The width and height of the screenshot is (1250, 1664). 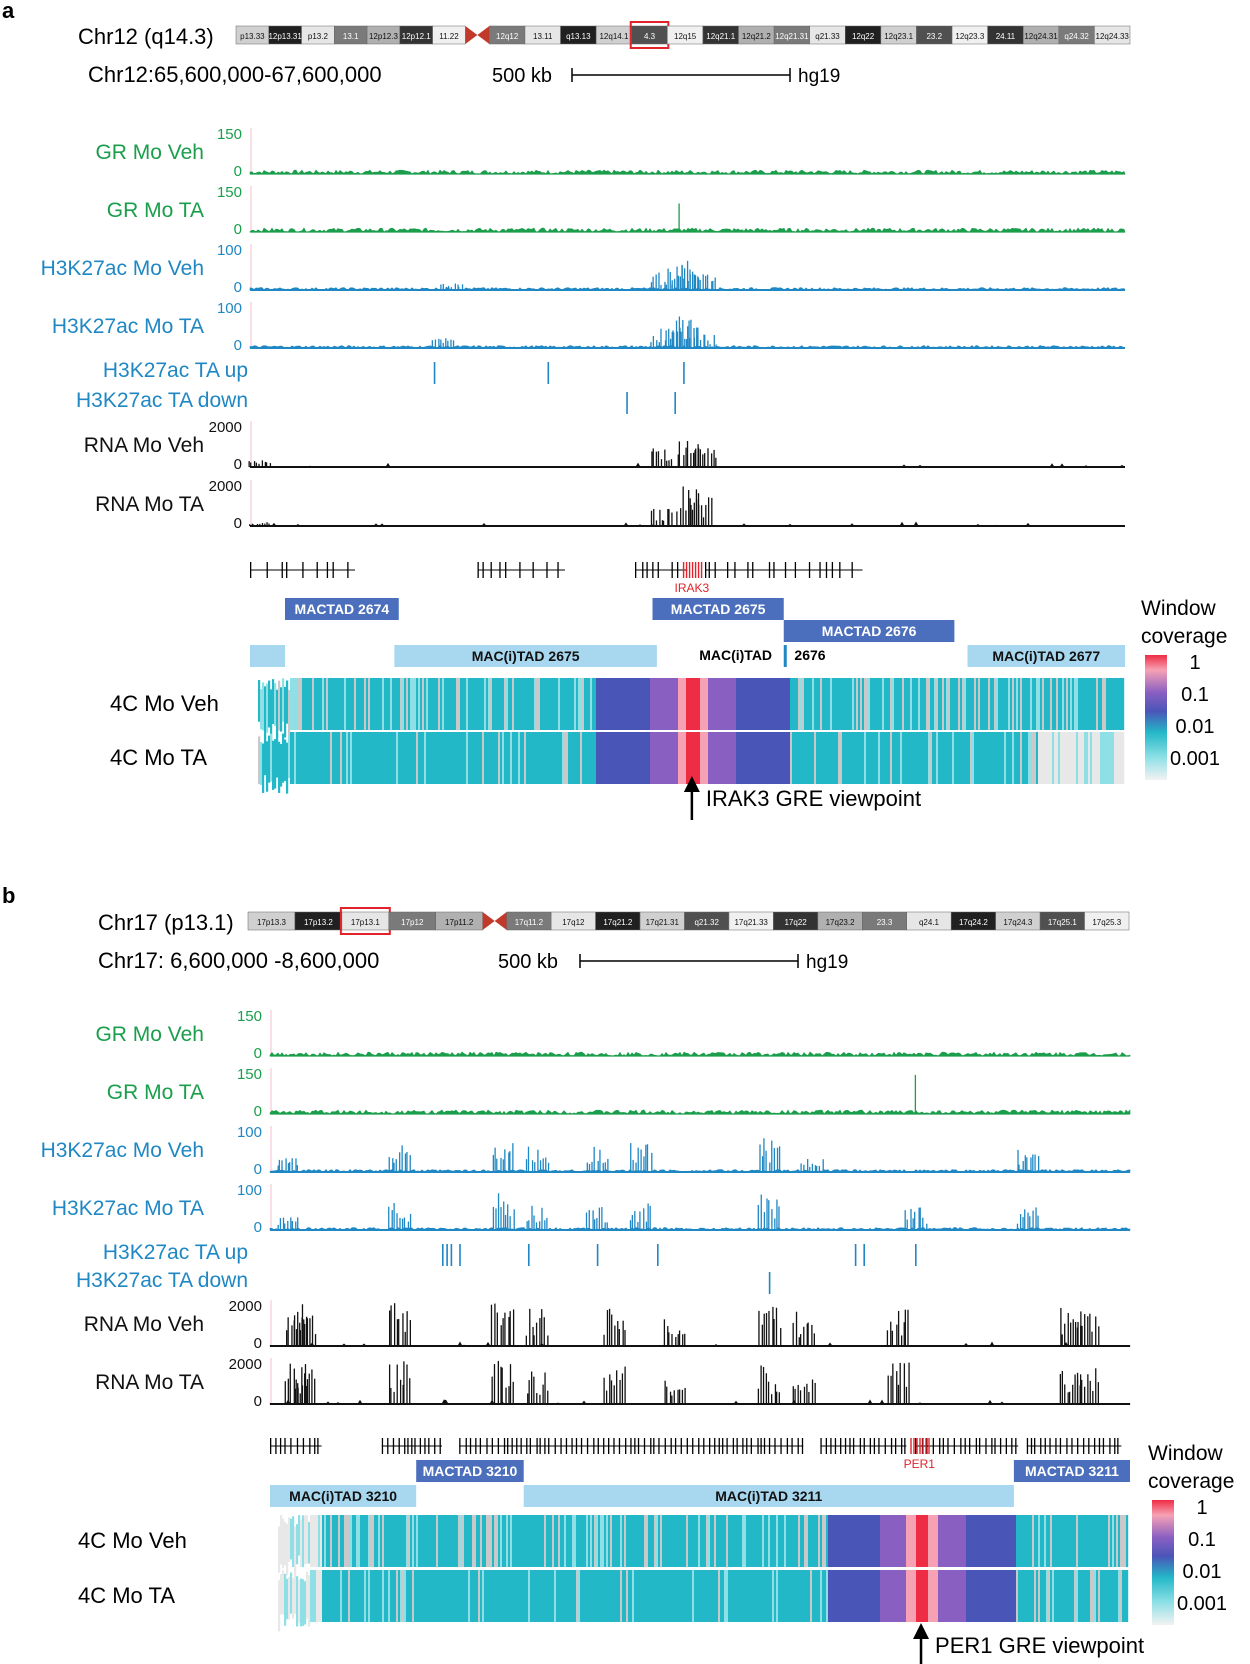 What do you see at coordinates (488, 921) in the screenshot?
I see `centromere-left` at bounding box center [488, 921].